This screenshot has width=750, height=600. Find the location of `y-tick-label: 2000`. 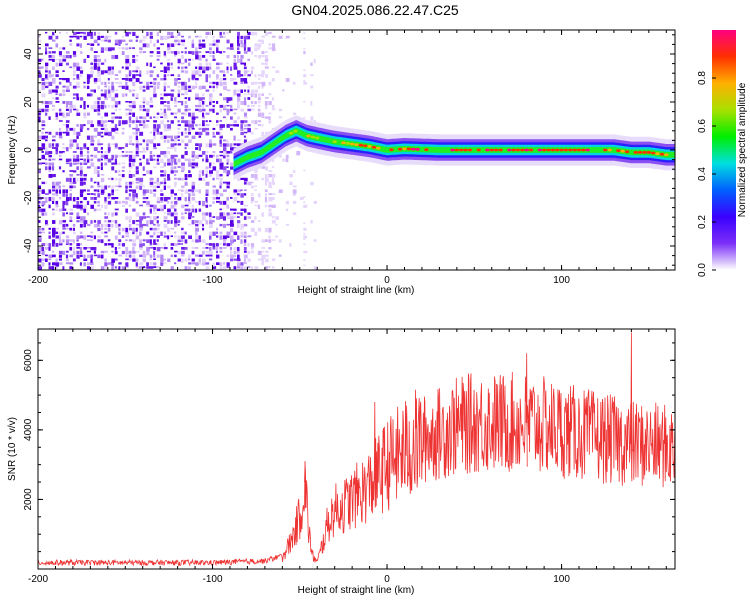

y-tick-label: 2000 is located at coordinates (28, 499).